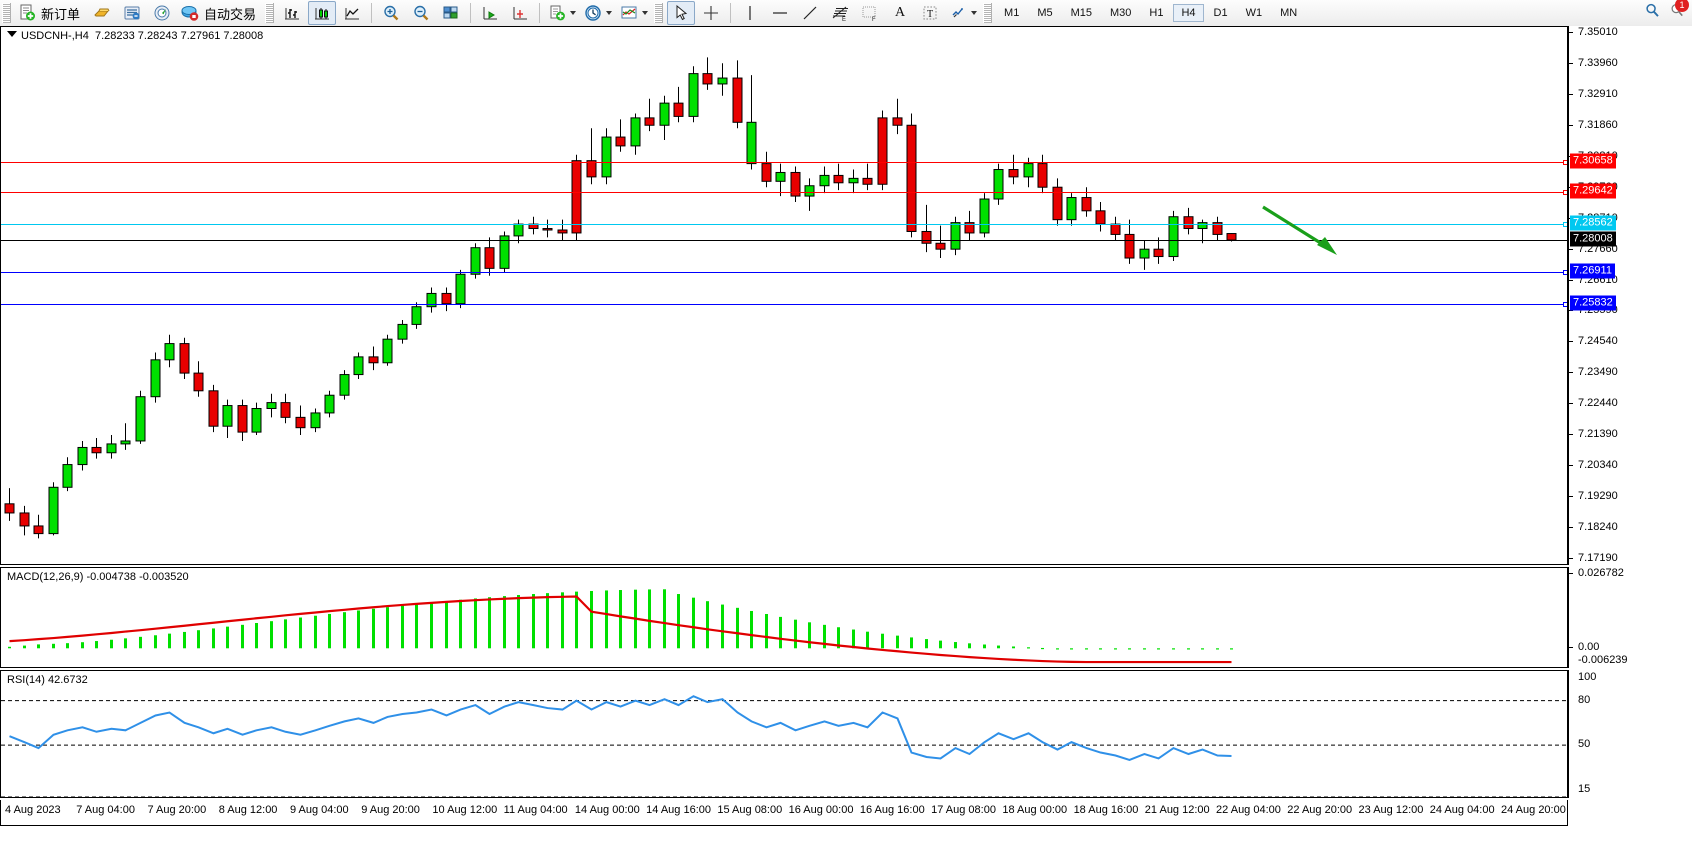 Image resolution: width=1692 pixels, height=852 pixels. Describe the element at coordinates (750, 13) in the screenshot. I see `vline-icon` at that location.